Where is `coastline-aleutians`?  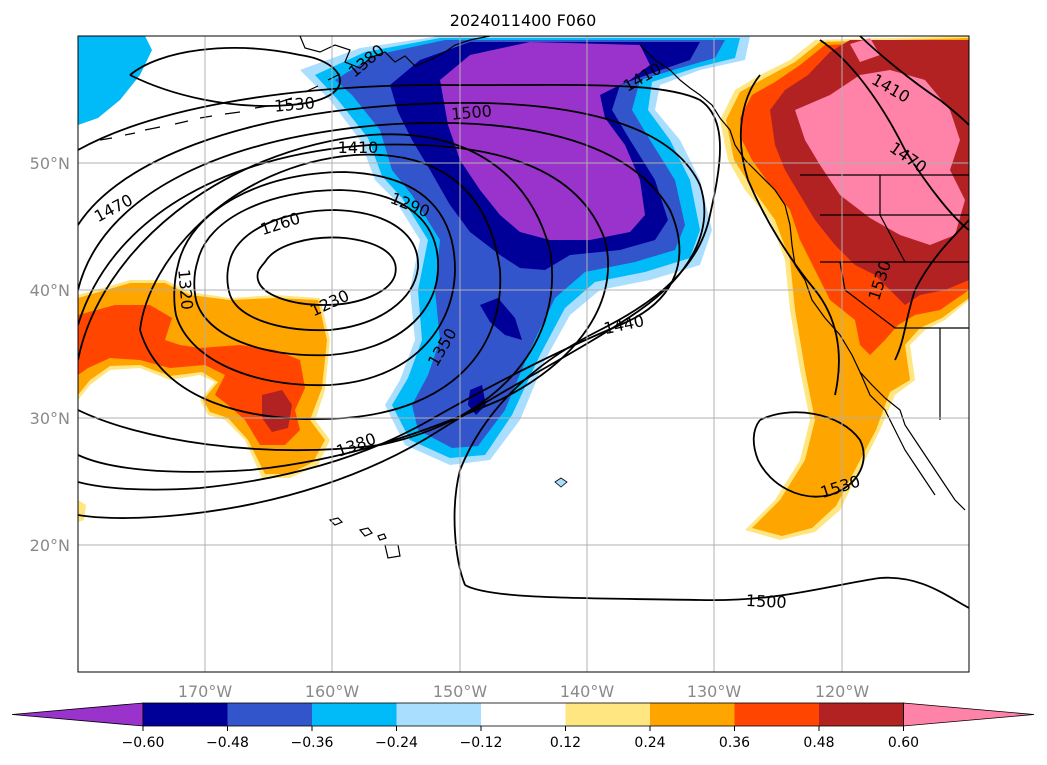
coastline-aleutians is located at coordinates (220, 107).